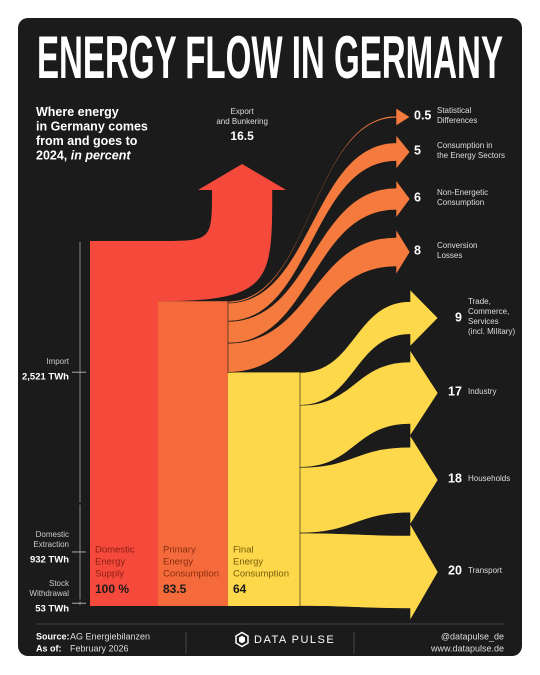 Image resolution: width=540 pixels, height=675 pixels. What do you see at coordinates (471, 155) in the screenshot?
I see `flow-label: the Energy Sectors` at bounding box center [471, 155].